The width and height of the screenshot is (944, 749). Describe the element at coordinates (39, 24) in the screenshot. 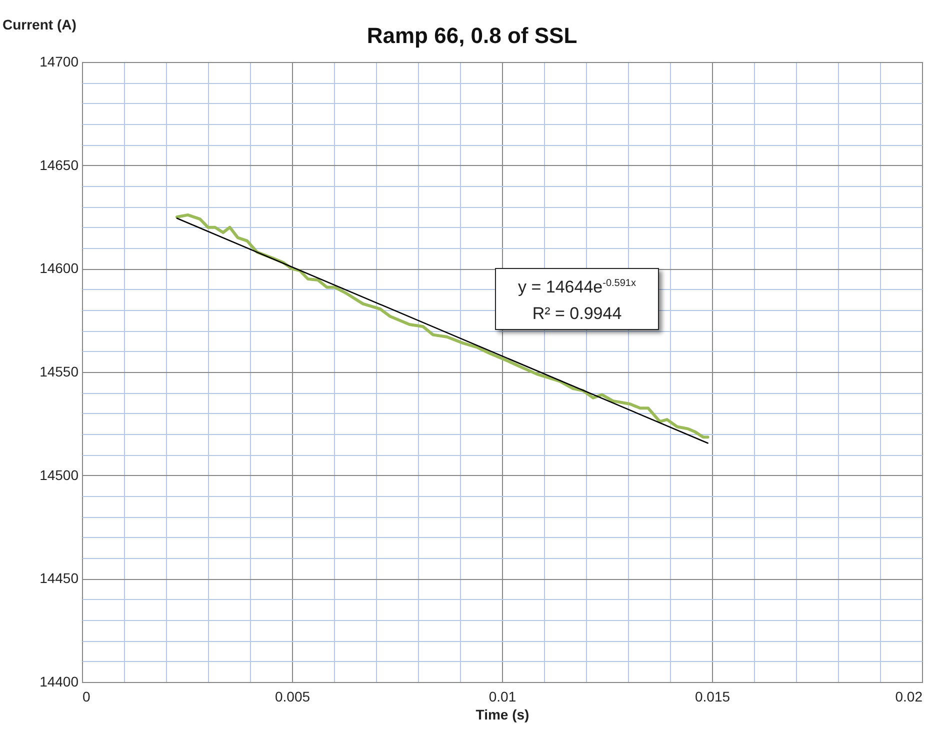

I see `y-axis-title: Current (A)` at that location.